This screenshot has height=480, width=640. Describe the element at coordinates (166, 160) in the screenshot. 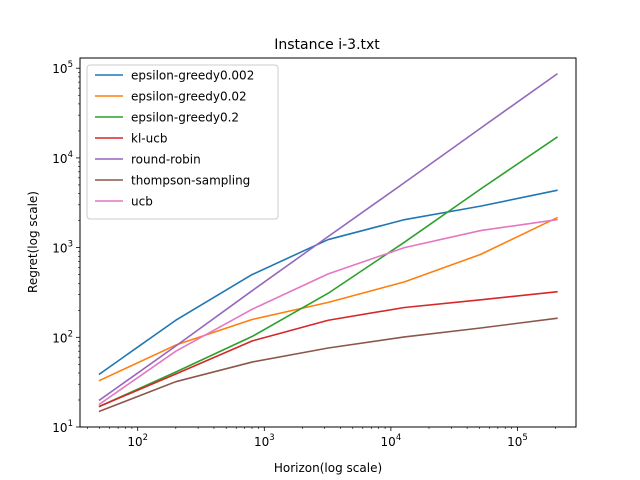

I see `legend-label-5: round-robin` at that location.